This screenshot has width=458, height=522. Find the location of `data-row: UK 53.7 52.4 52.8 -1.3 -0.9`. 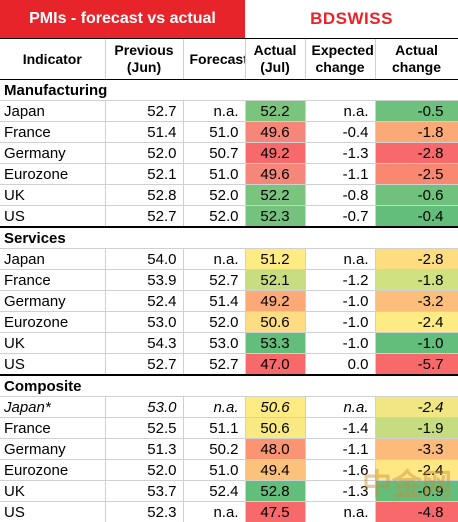

data-row: UK 53.7 52.4 52.8 -1.3 -0.9 is located at coordinates (229, 491).